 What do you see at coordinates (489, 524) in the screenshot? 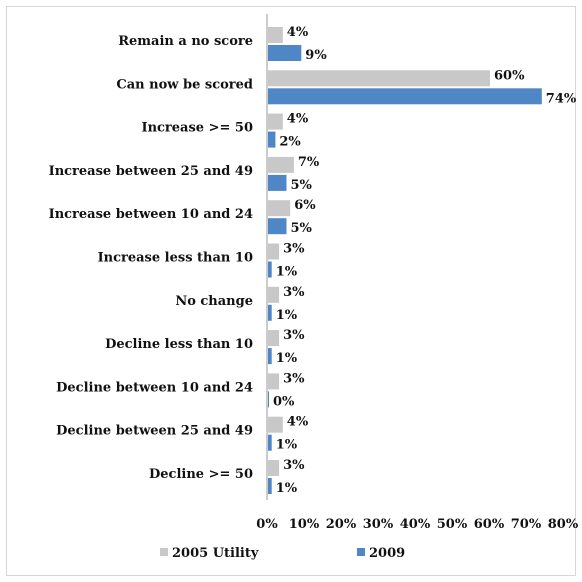
I see `x-tick-label-6: 60%` at bounding box center [489, 524].